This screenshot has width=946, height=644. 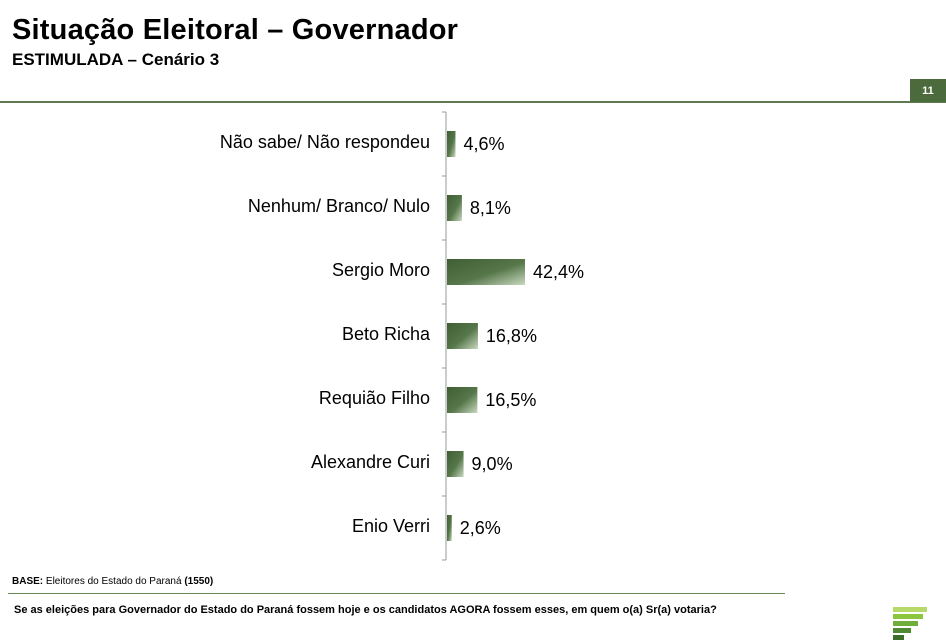 I want to click on page-number-badge: 11, so click(x=928, y=90).